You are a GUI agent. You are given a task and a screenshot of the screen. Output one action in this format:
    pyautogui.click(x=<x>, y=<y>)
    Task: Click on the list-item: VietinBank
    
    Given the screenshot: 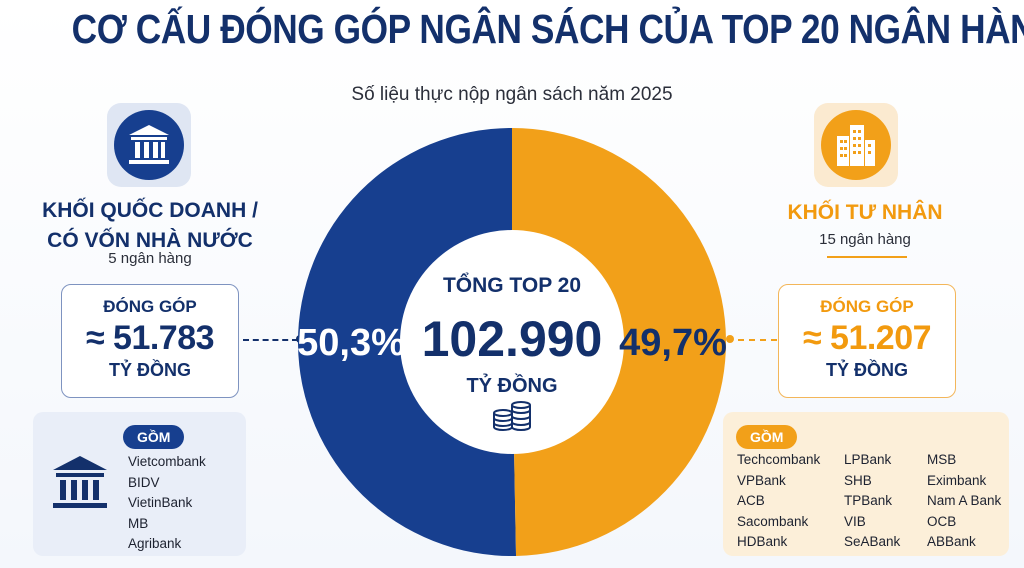 What is the action you would take?
    pyautogui.click(x=160, y=502)
    